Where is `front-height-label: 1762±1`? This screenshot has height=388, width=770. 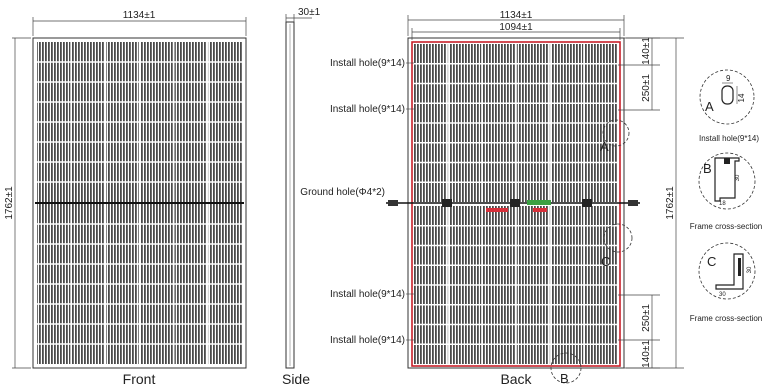
front-height-label: 1762±1 is located at coordinates (9, 203).